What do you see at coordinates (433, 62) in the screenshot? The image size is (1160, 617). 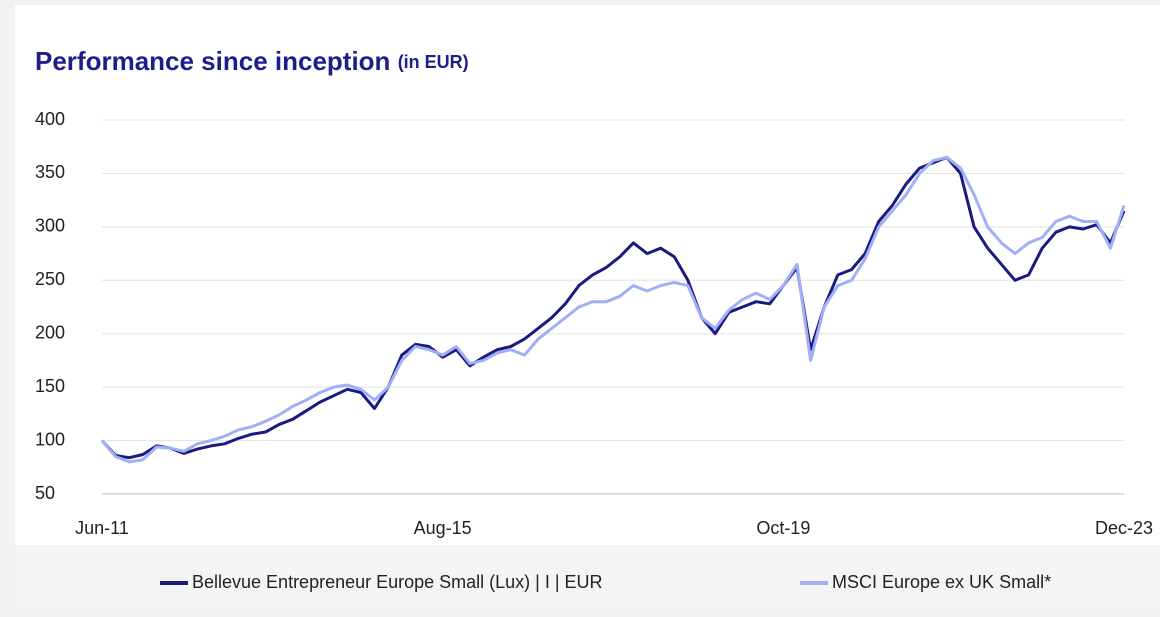 I see `subtitle: (in EUR)` at bounding box center [433, 62].